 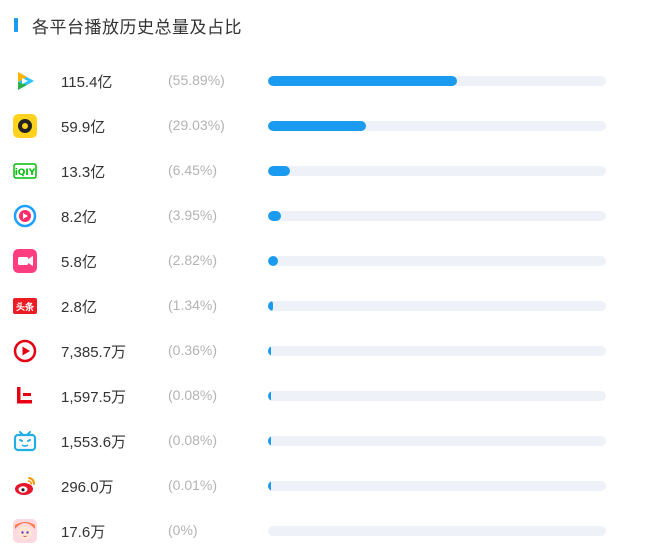 I want to click on platform-row: 头条 2.8亿 (1.34%), so click(x=325, y=306).